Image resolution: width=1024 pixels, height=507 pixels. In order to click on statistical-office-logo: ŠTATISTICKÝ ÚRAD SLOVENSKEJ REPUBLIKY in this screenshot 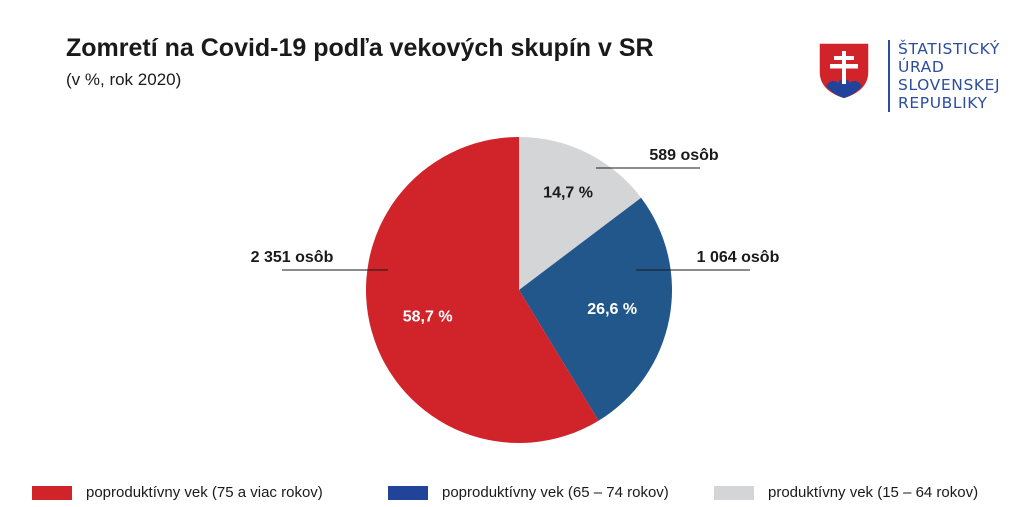, I will do `click(913, 77)`.